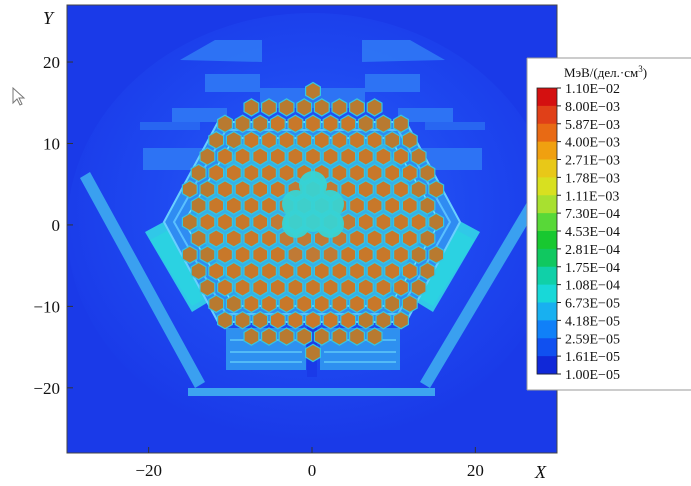 Image resolution: width=691 pixels, height=486 pixels. I want to click on cursor-arrow-icon, so click(19, 96).